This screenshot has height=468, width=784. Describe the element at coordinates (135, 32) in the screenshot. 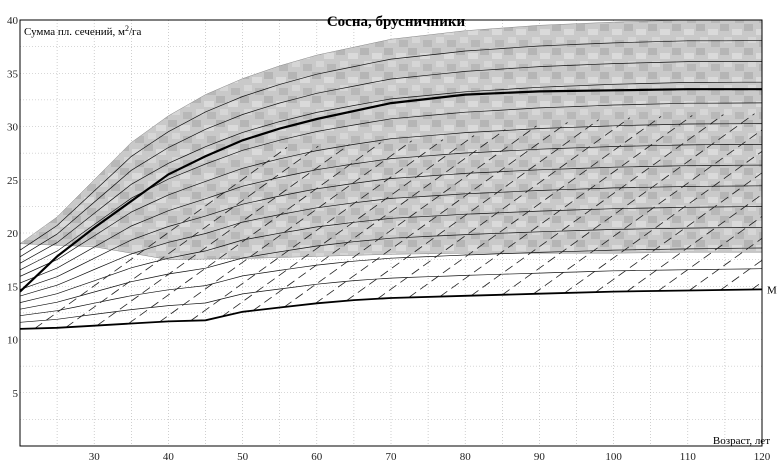

I see `y-axis-label-unit: /га` at that location.